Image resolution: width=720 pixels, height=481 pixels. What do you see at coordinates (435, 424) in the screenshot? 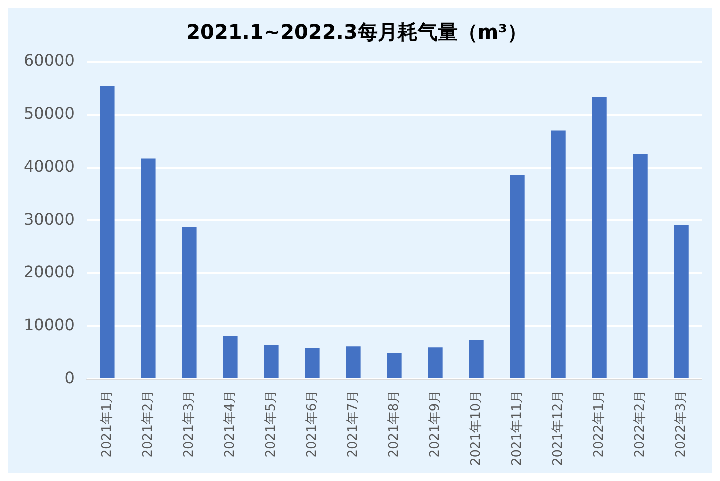
I see `x-tick-label: 2021年9月` at bounding box center [435, 424].